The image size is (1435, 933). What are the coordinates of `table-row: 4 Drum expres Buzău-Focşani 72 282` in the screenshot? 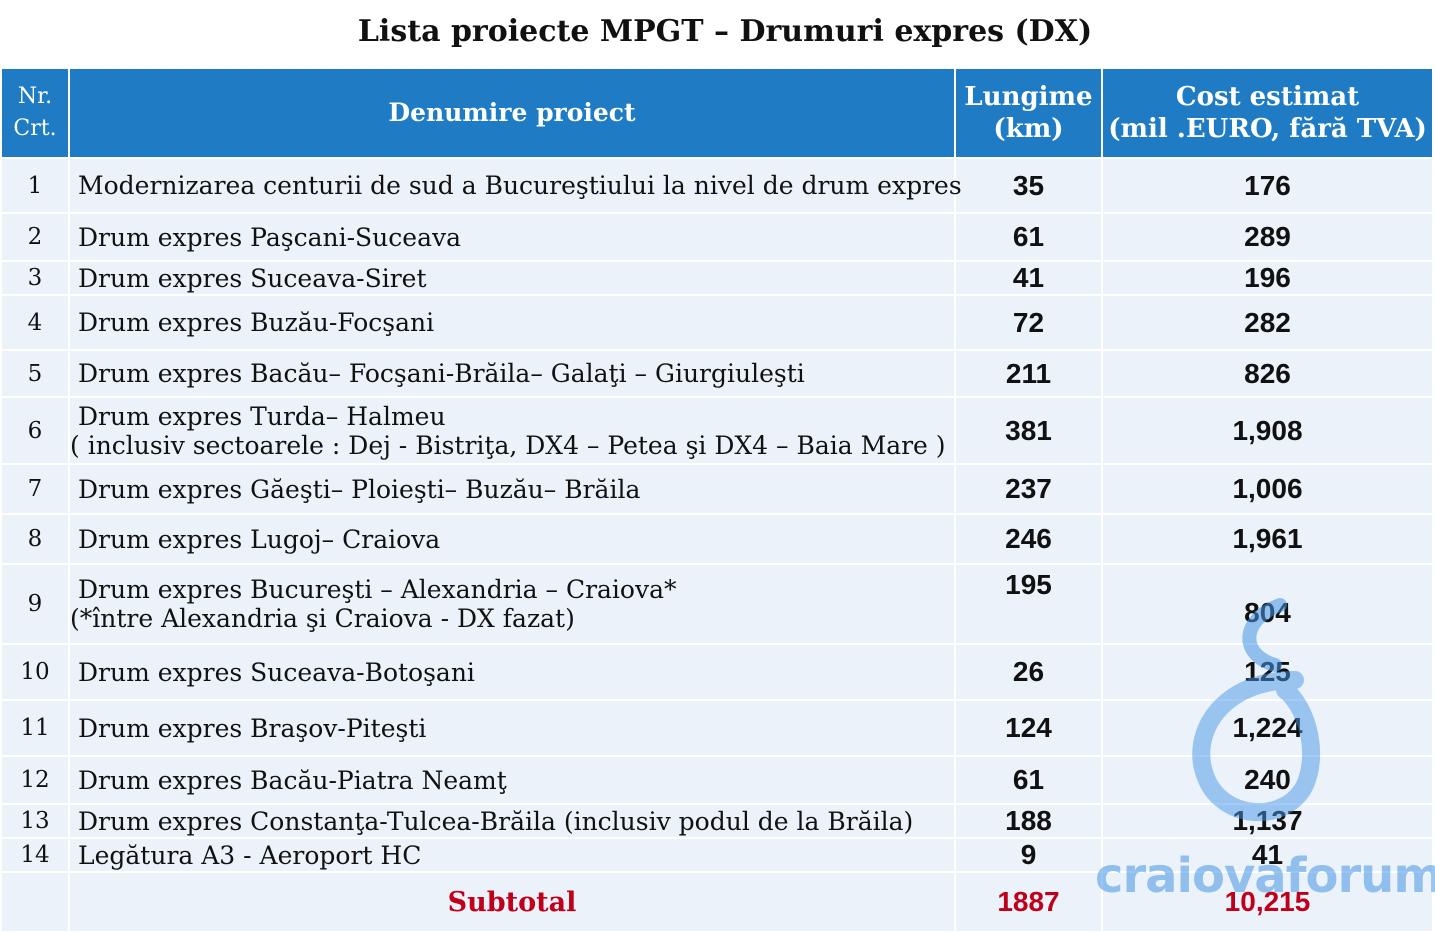 It's located at (717, 322).